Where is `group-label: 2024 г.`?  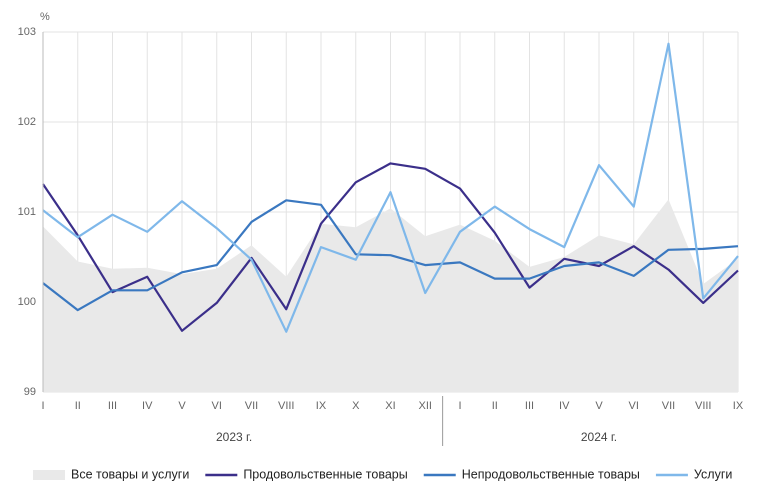 group-label: 2024 г. is located at coordinates (599, 437).